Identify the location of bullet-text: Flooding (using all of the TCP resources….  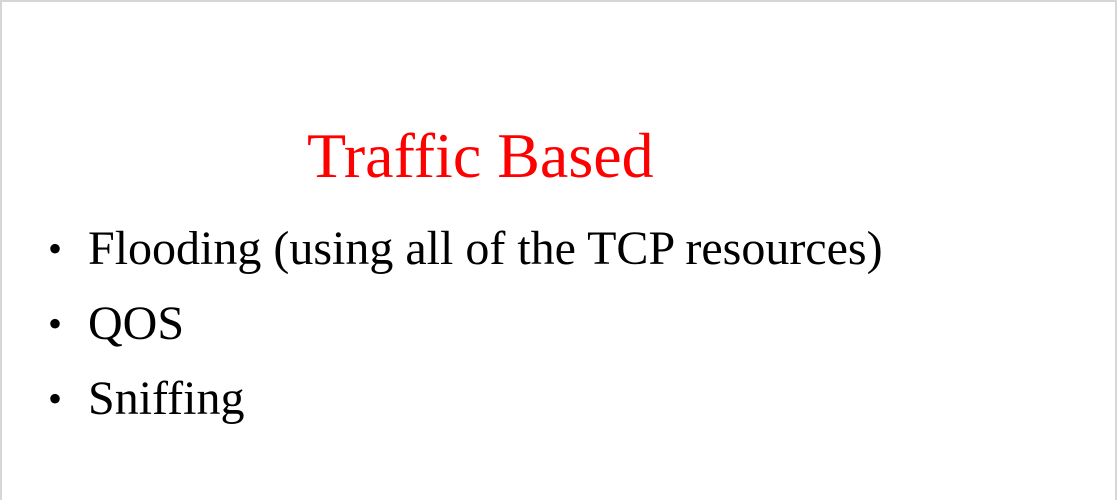
(485, 248).